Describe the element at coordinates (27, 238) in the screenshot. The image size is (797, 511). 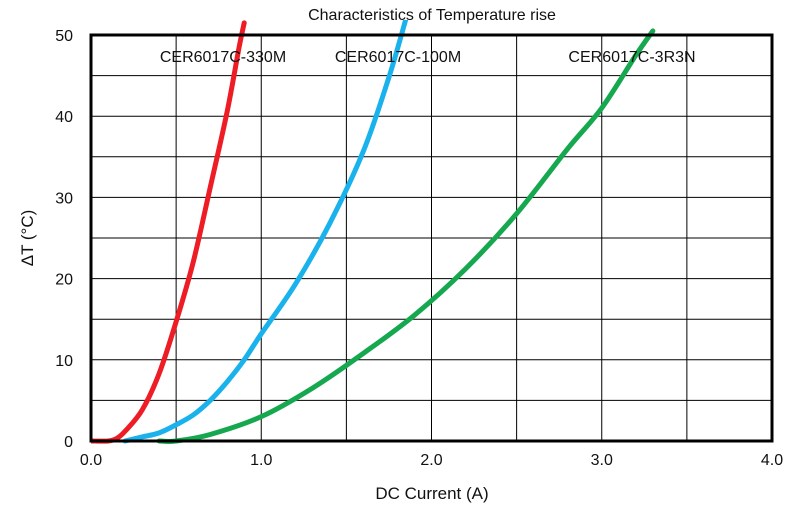
I see `y-axis-label: ΔT (°C)` at that location.